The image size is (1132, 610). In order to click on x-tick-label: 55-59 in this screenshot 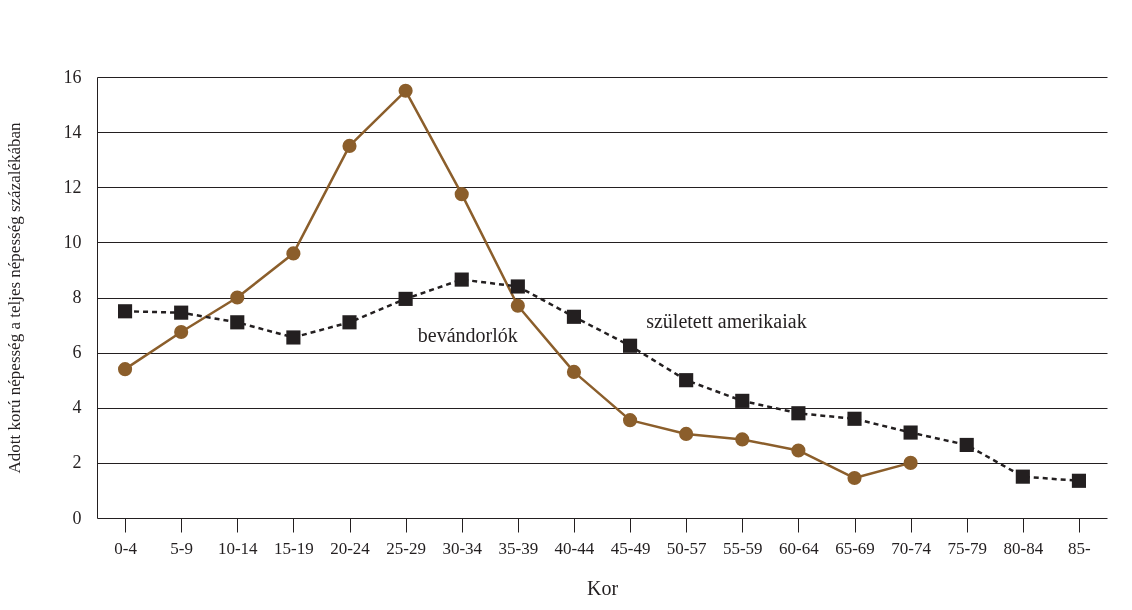, I will do `click(742, 548)`.